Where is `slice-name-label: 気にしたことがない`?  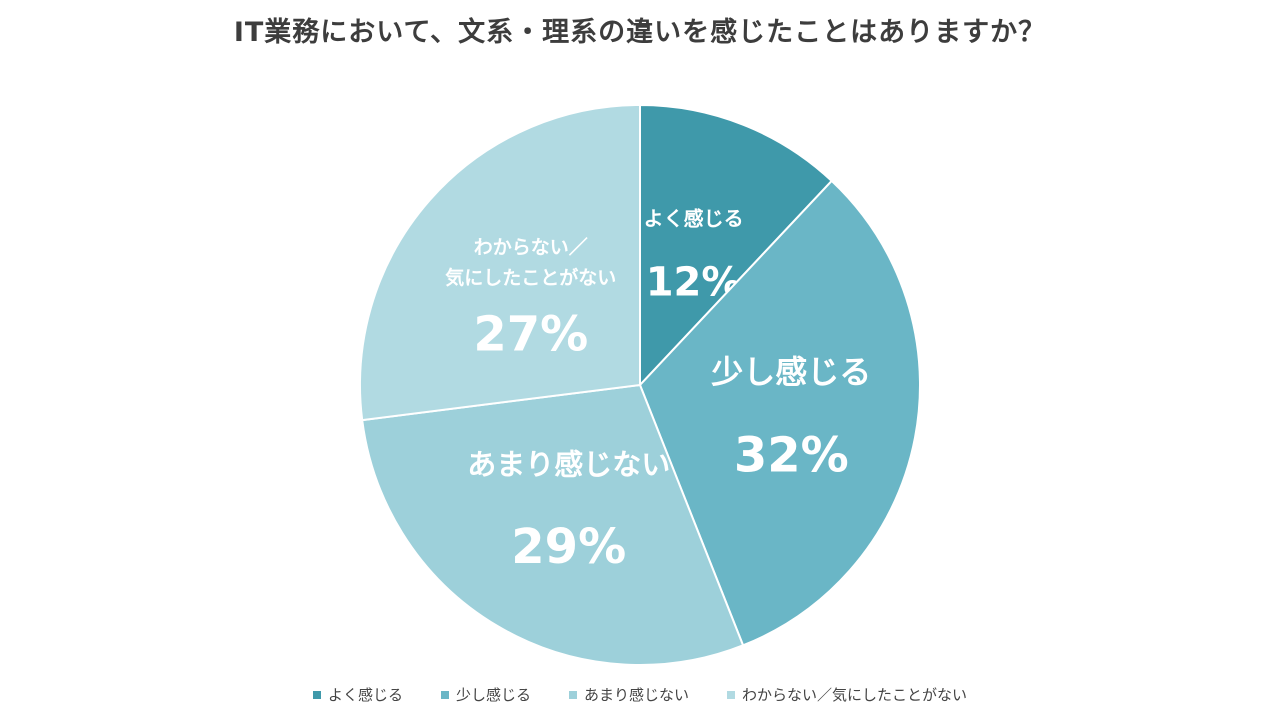
slice-name-label: 気にしたことがない is located at coordinates (530, 277).